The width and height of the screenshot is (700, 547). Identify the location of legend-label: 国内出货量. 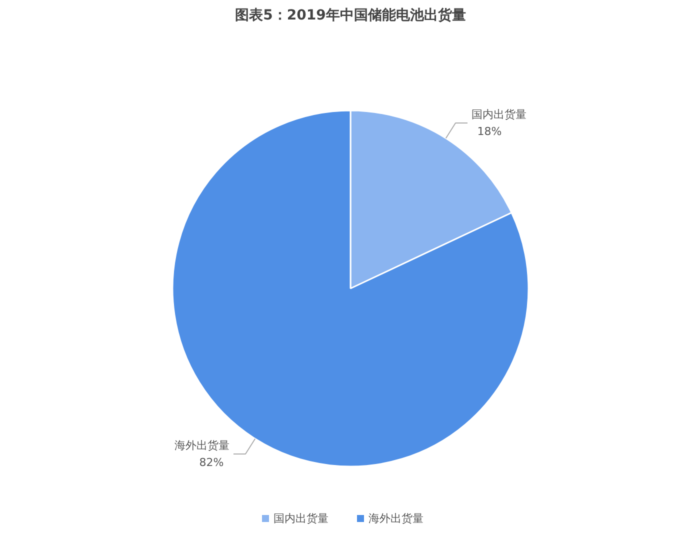
(301, 518).